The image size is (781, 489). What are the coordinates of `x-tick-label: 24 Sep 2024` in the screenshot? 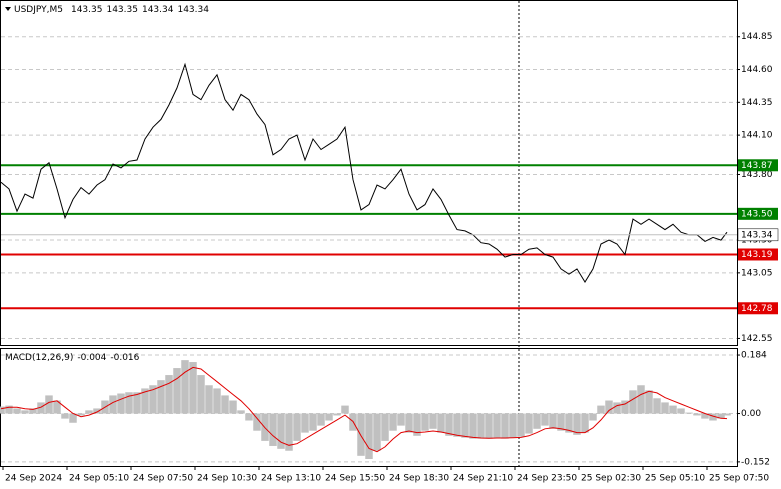 It's located at (33, 479).